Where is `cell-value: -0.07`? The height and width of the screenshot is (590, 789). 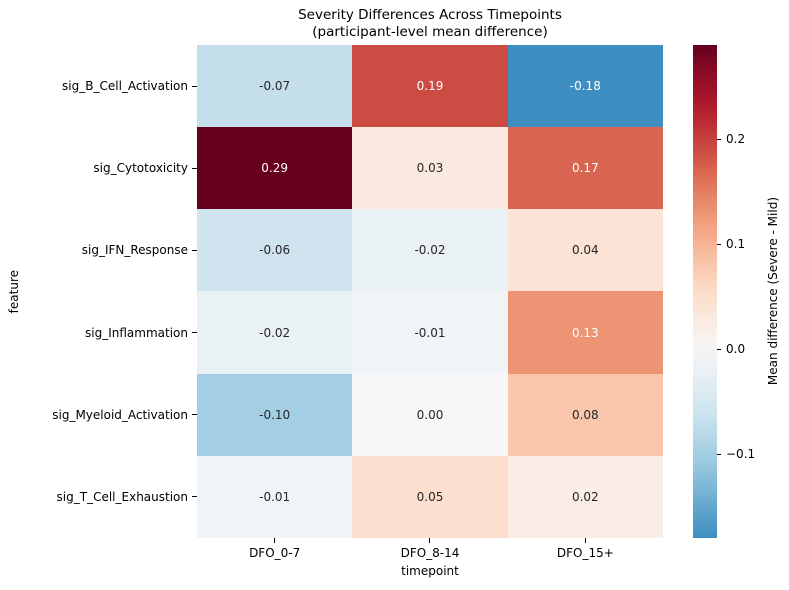 cell-value: -0.07 is located at coordinates (275, 86).